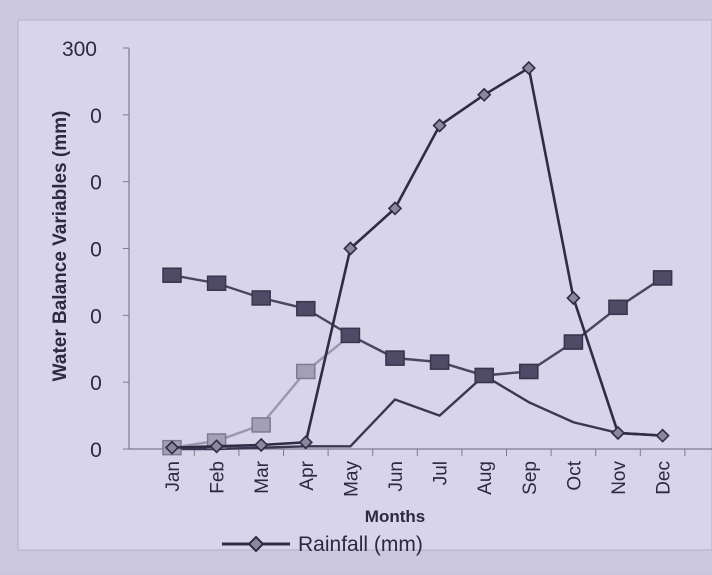  What do you see at coordinates (574, 475) in the screenshot?
I see `x-tick-label: Oct` at bounding box center [574, 475].